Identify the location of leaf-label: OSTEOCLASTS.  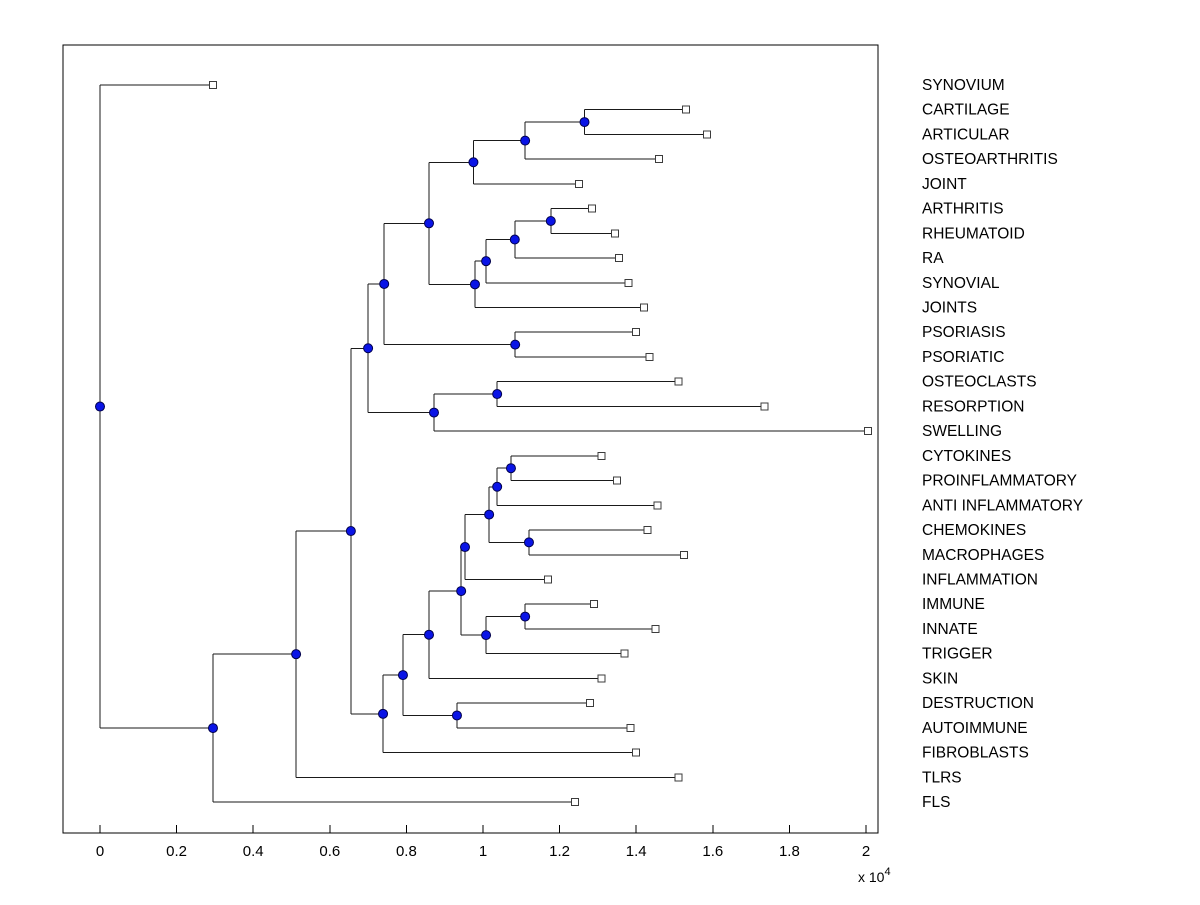
(979, 382).